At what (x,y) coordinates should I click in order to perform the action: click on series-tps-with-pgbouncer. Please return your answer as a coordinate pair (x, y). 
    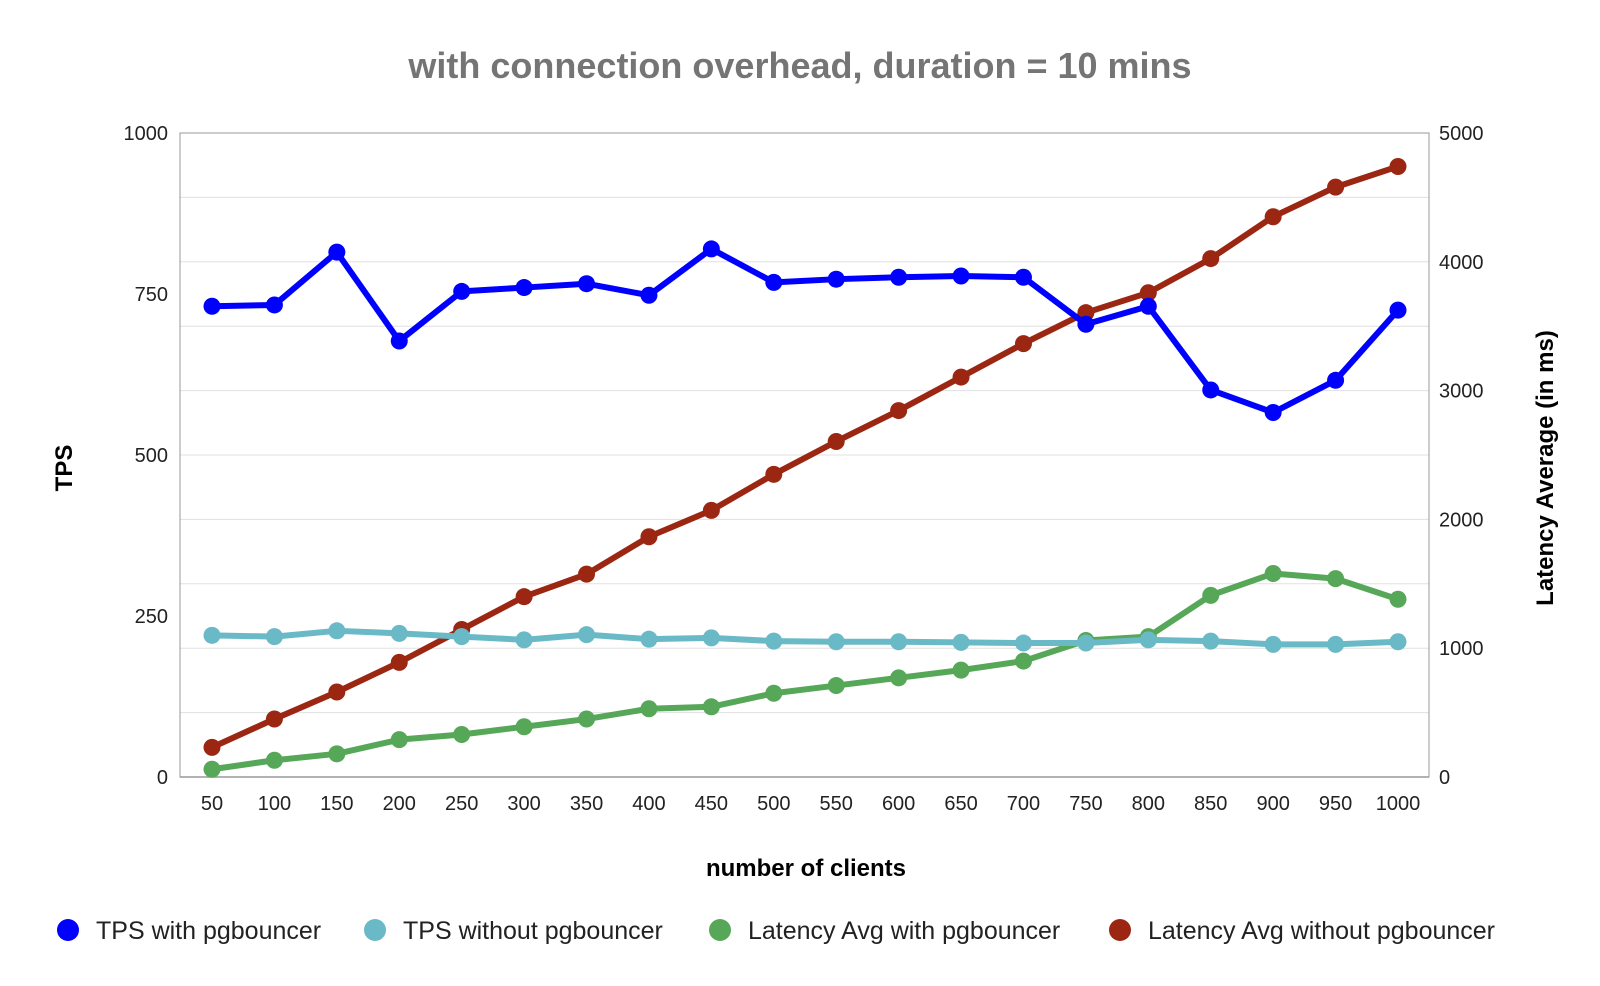
    Looking at the image, I should click on (805, 330).